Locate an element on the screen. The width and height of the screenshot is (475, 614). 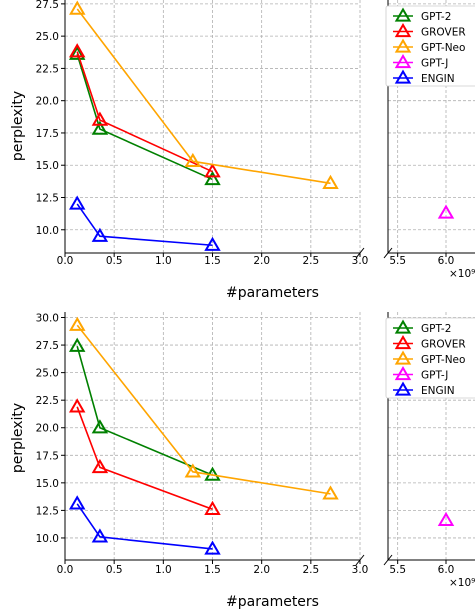
y-tick-label: 30.0 is located at coordinates (47, 319).